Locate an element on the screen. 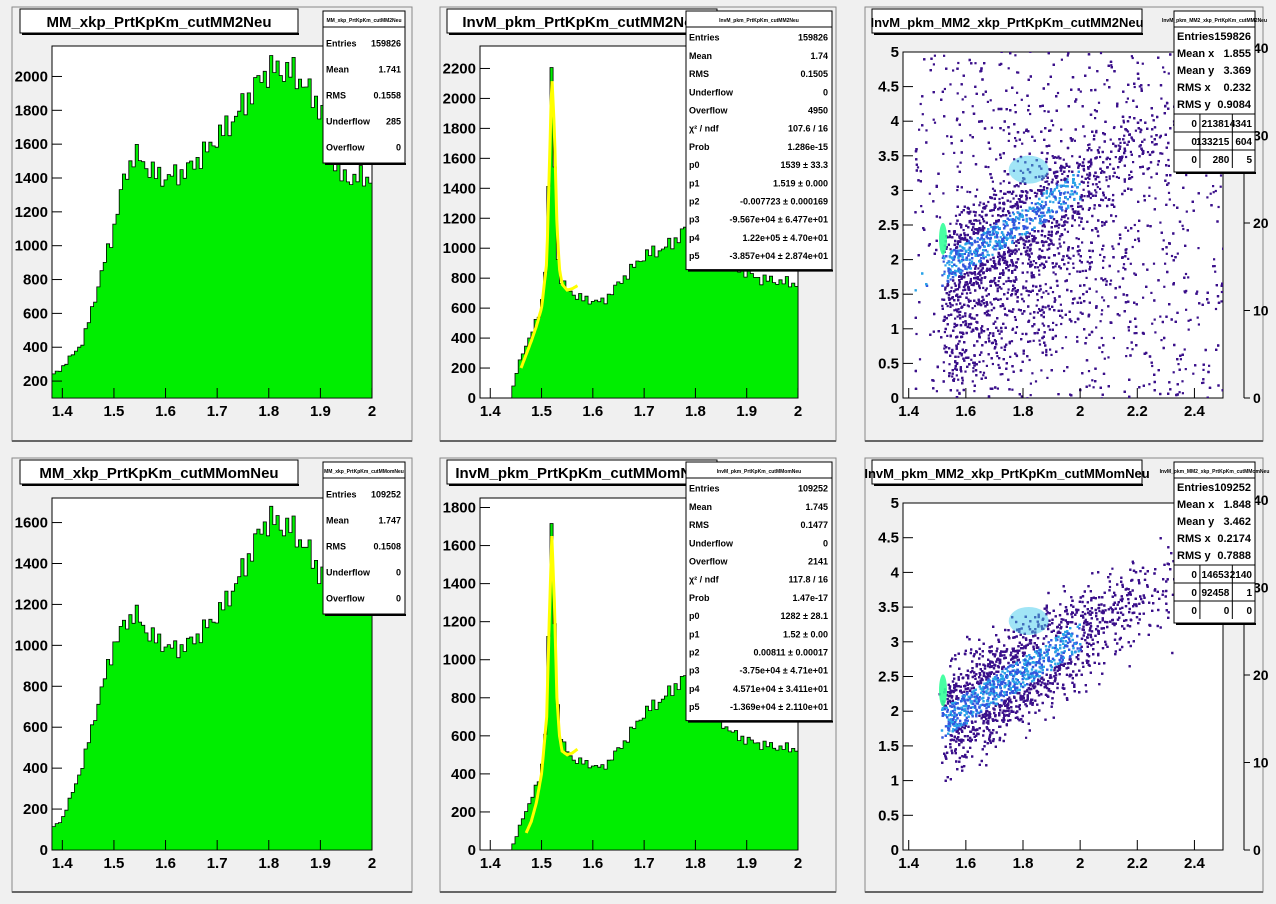  y-tick-label: 2200 is located at coordinates (459, 68).